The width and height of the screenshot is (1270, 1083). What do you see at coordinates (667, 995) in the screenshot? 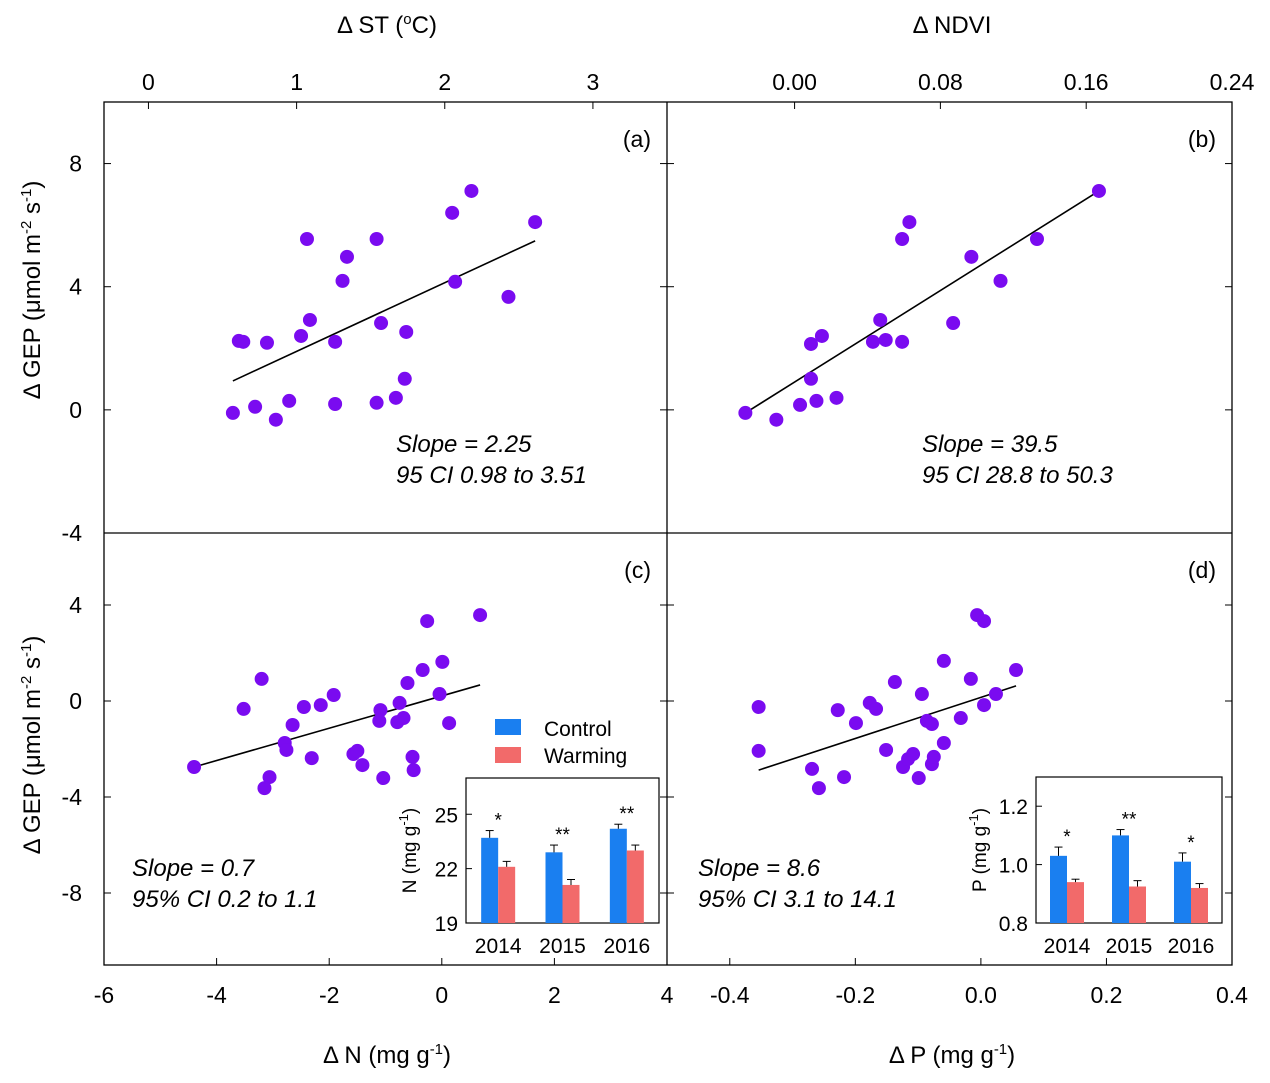
I see `x-tick-label: 4` at bounding box center [667, 995].